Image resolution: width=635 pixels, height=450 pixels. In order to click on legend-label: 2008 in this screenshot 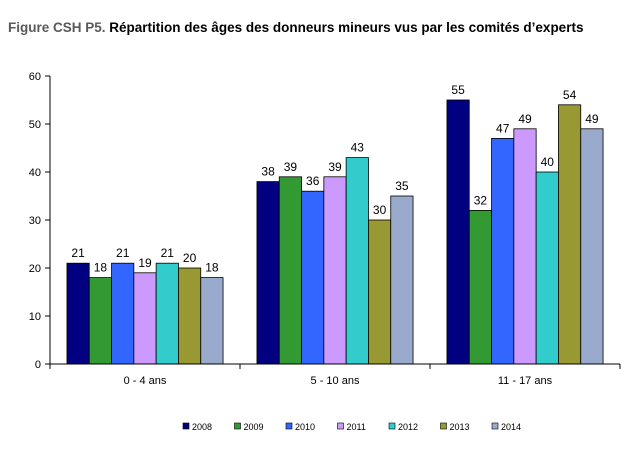, I will do `click(202, 427)`.